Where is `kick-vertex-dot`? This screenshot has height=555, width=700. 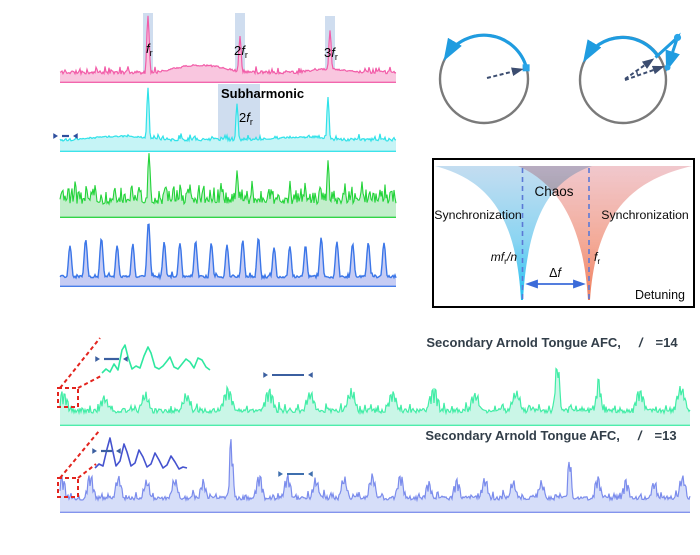
kick-vertex-dot is located at coordinates (677, 37).